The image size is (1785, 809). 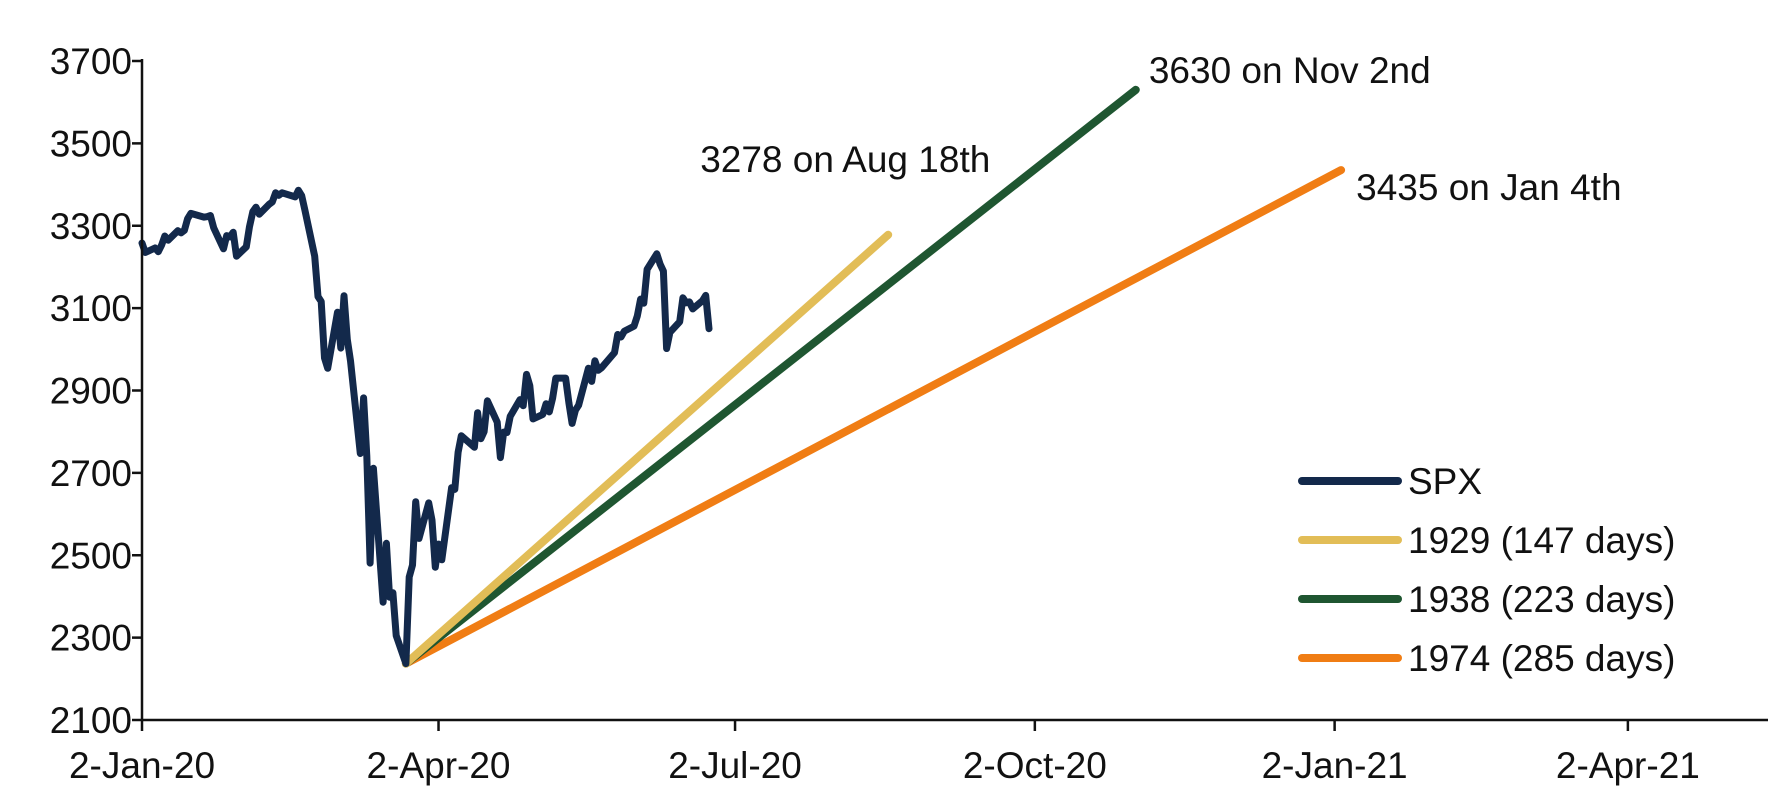 I want to click on y-tick-label: 3100, so click(x=91, y=308).